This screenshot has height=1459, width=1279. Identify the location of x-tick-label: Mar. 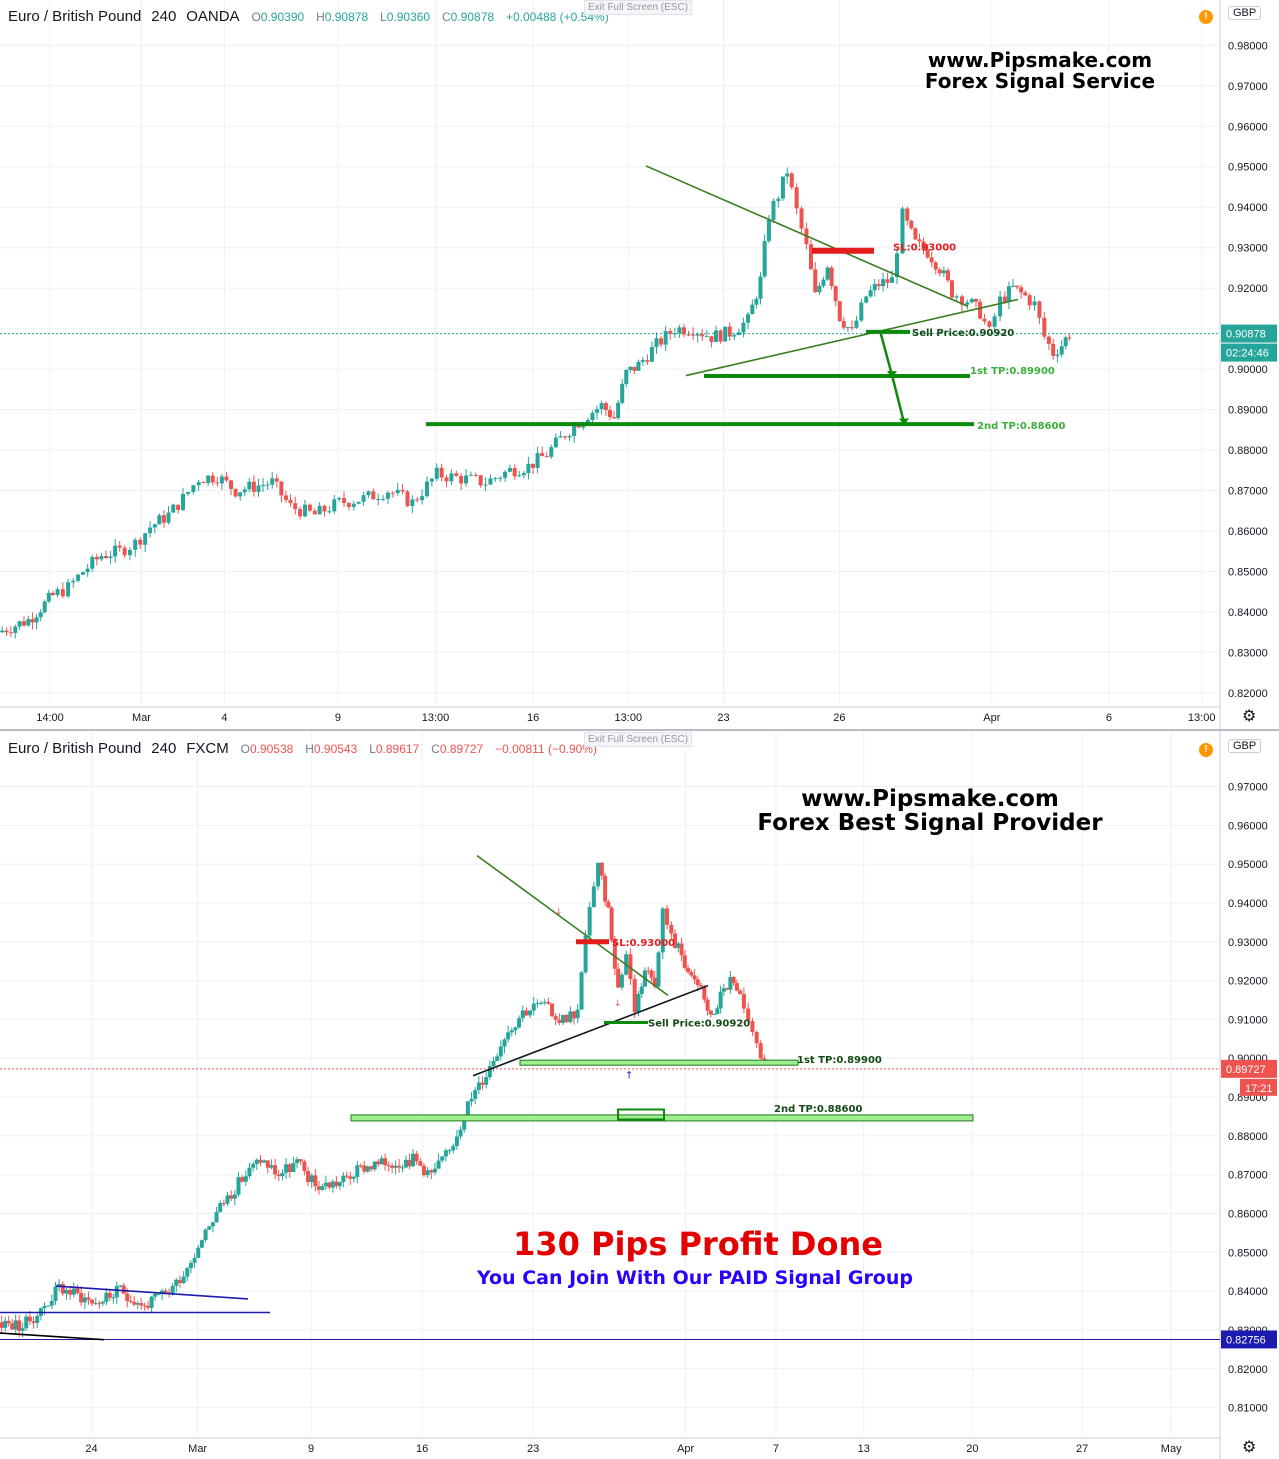
(197, 1449).